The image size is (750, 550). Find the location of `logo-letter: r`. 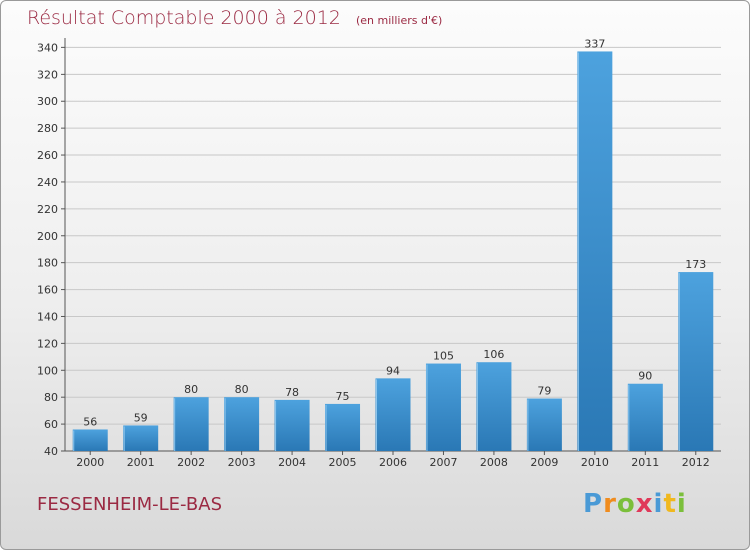

logo-letter: r is located at coordinates (610, 504).